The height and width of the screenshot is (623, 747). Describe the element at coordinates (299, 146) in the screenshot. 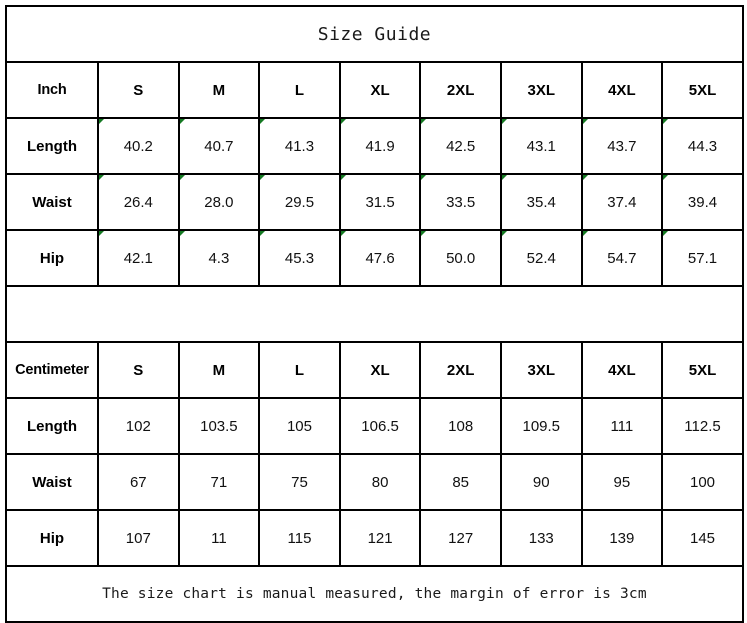

I see `inch-length-l: 41.3` at that location.